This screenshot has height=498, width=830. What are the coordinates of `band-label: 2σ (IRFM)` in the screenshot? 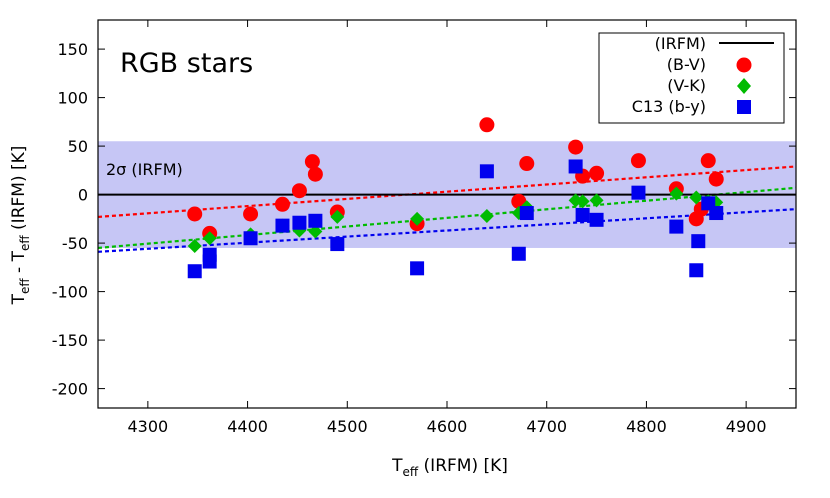 It's located at (144, 169).